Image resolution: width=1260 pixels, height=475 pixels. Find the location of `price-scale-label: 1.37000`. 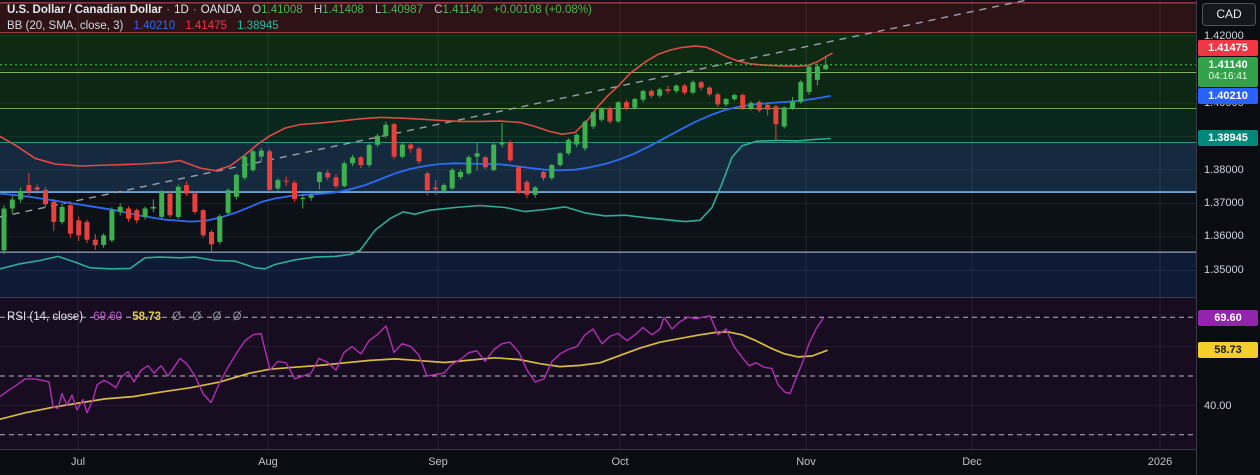

price-scale-label: 1.37000 is located at coordinates (1224, 203).